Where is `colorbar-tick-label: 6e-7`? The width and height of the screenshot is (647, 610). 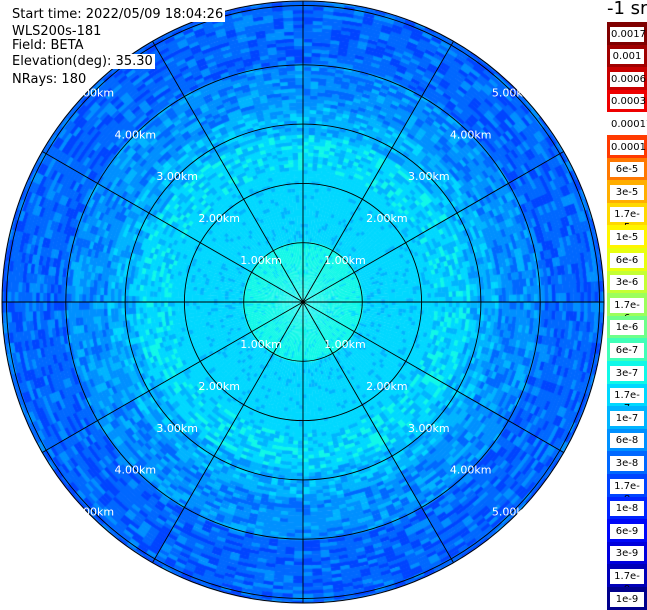 colorbar-tick-label: 6e-7 is located at coordinates (627, 350).